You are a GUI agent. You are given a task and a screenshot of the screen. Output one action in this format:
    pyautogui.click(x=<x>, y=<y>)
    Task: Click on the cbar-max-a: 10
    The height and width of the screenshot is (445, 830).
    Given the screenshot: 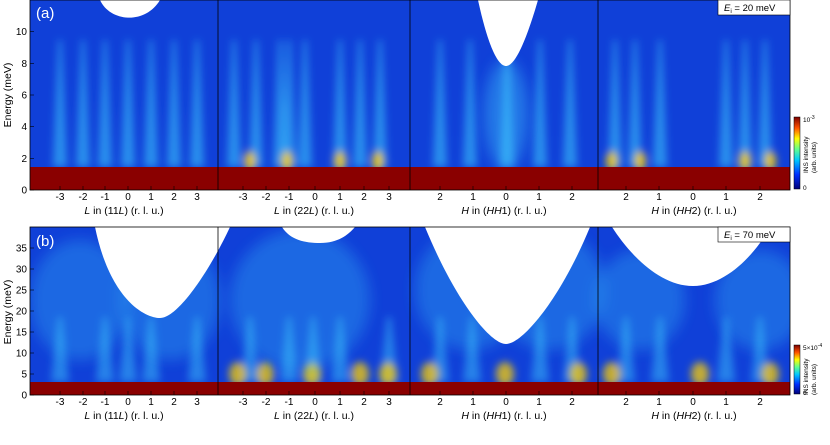 What is the action you would take?
    pyautogui.click(x=807, y=120)
    